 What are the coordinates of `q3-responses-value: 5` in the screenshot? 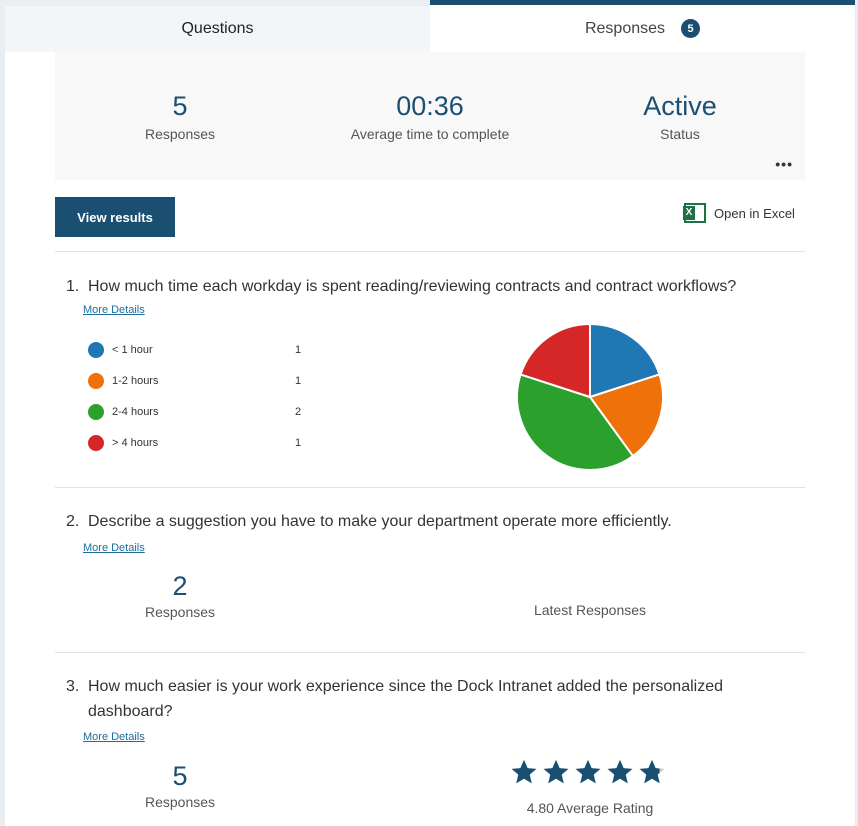 It's located at (180, 776).